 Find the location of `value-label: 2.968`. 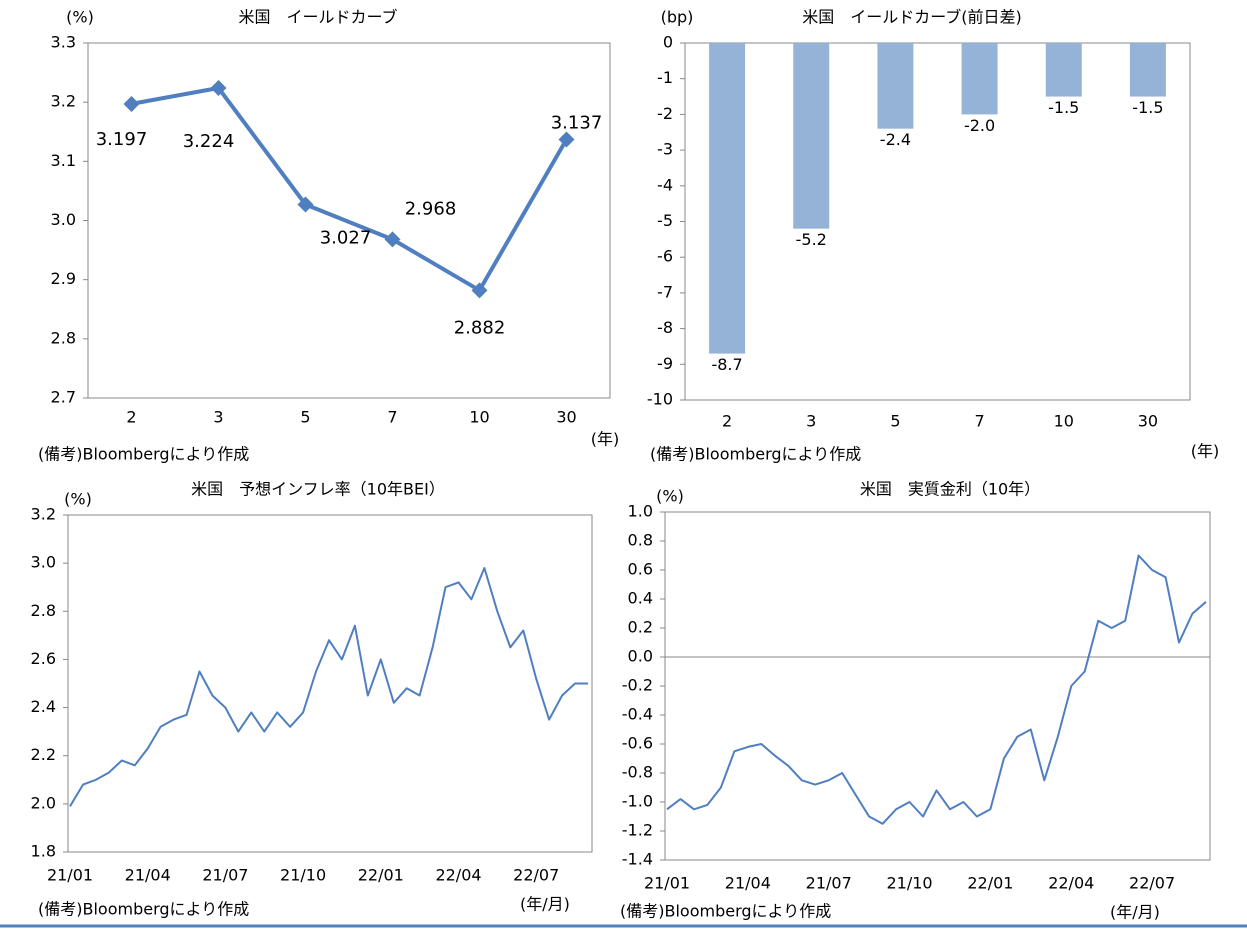

value-label: 2.968 is located at coordinates (431, 208).